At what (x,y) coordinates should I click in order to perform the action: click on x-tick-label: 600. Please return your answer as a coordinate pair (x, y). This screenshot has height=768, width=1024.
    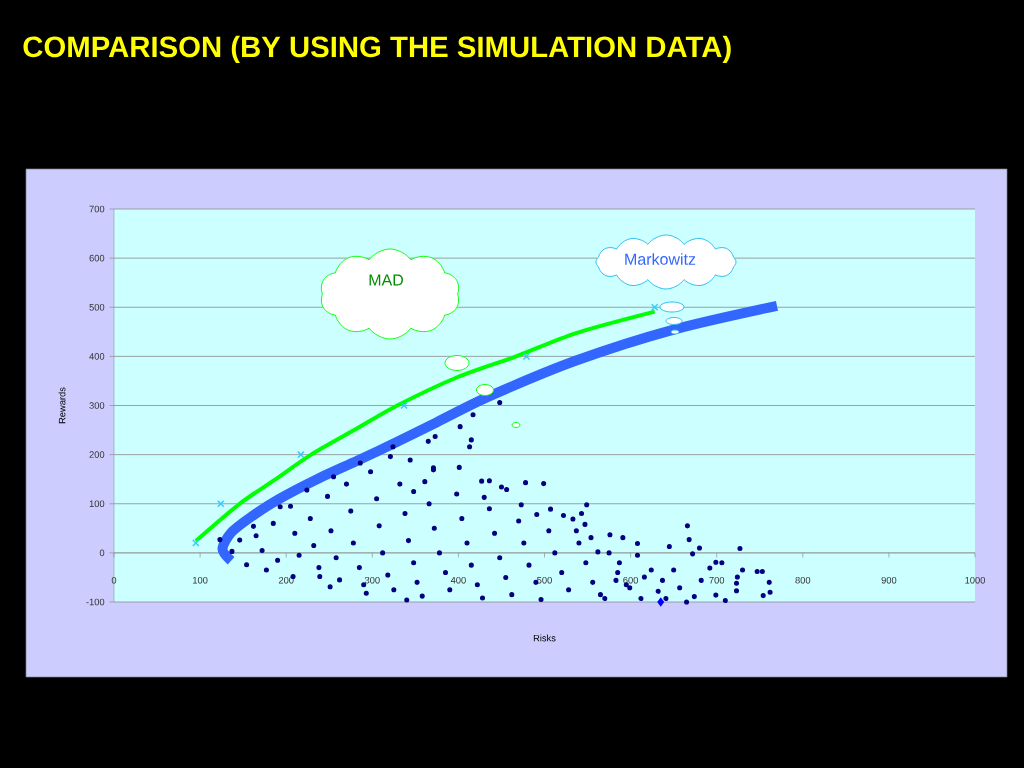
    Looking at the image, I should click on (631, 580).